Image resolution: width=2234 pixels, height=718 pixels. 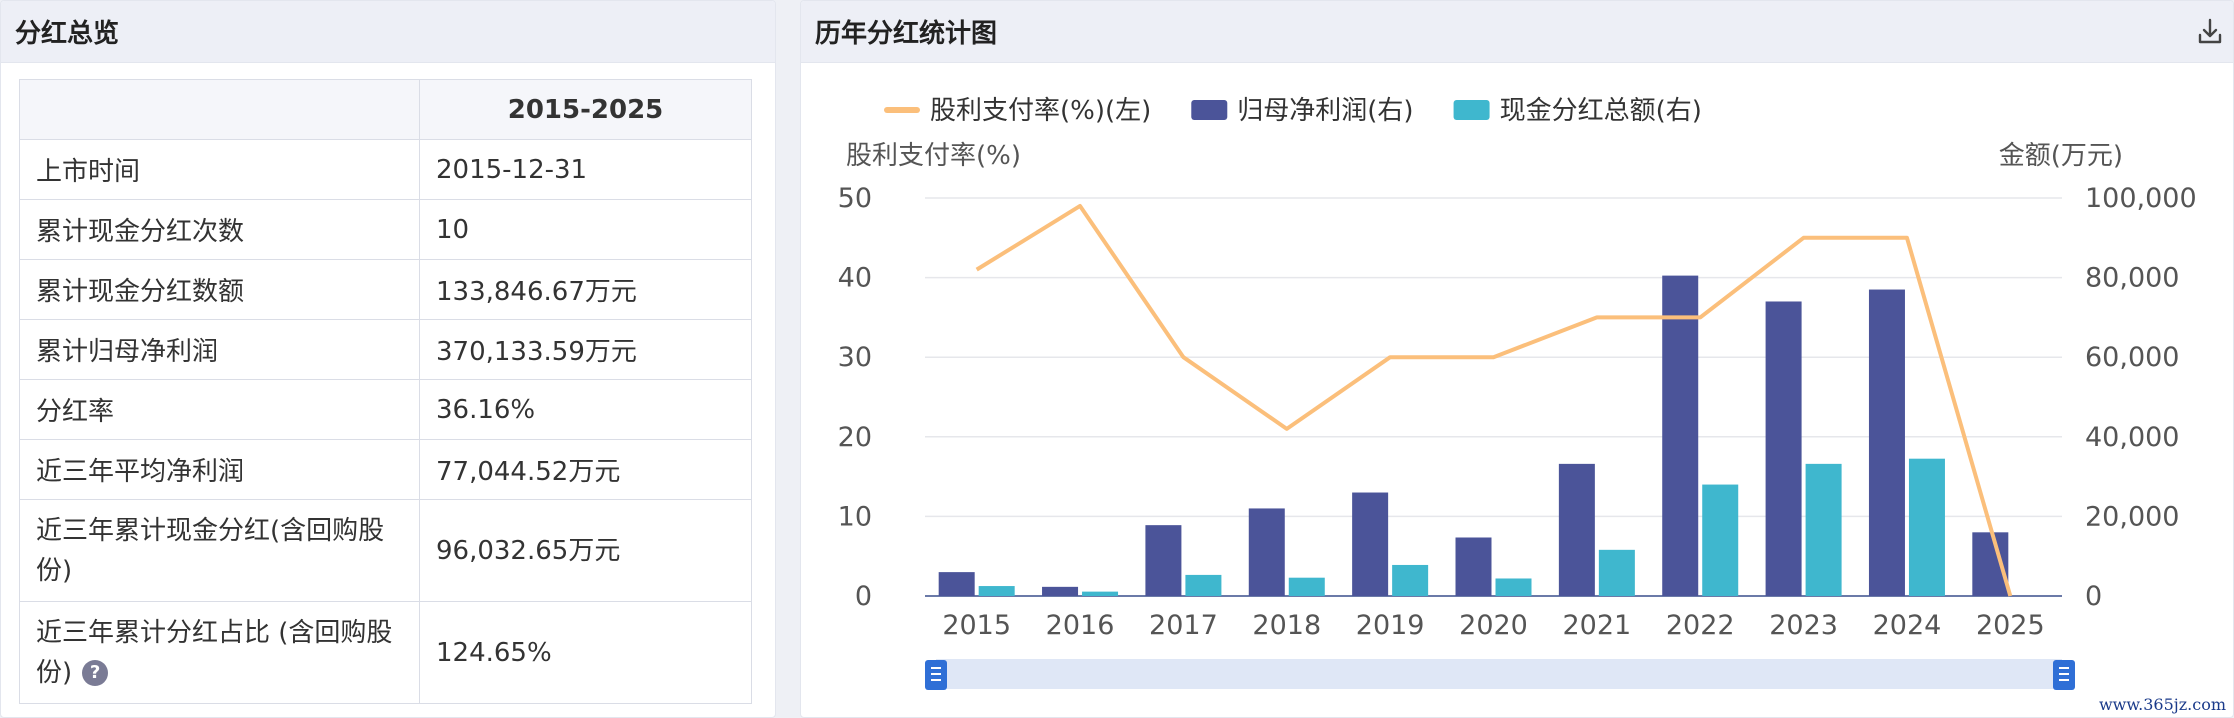 What do you see at coordinates (933, 156) in the screenshot?
I see `y-axis-left-title: 股利支付率(%)` at bounding box center [933, 156].